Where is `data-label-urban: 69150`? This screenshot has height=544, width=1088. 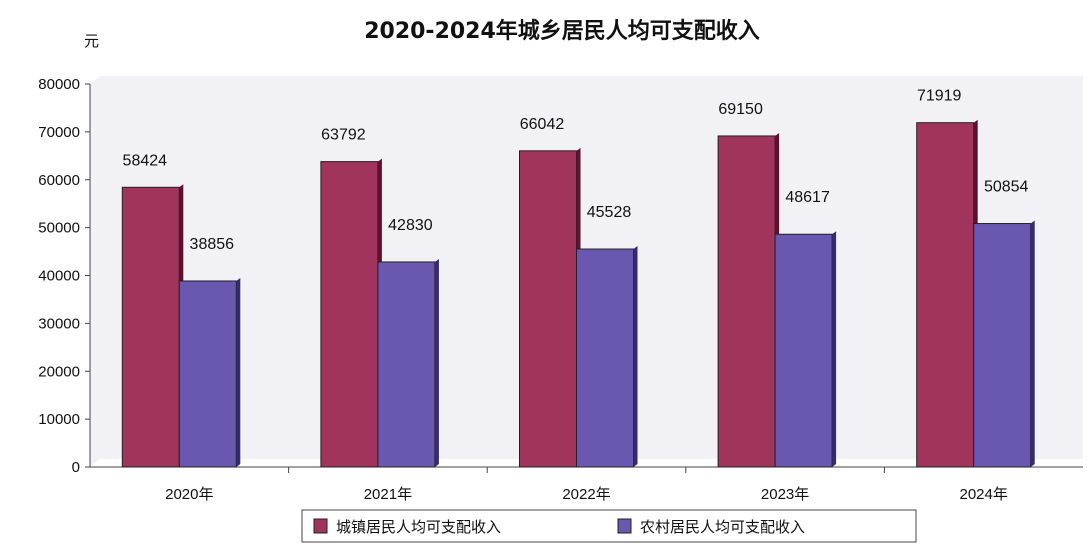 data-label-urban: 69150 is located at coordinates (740, 109).